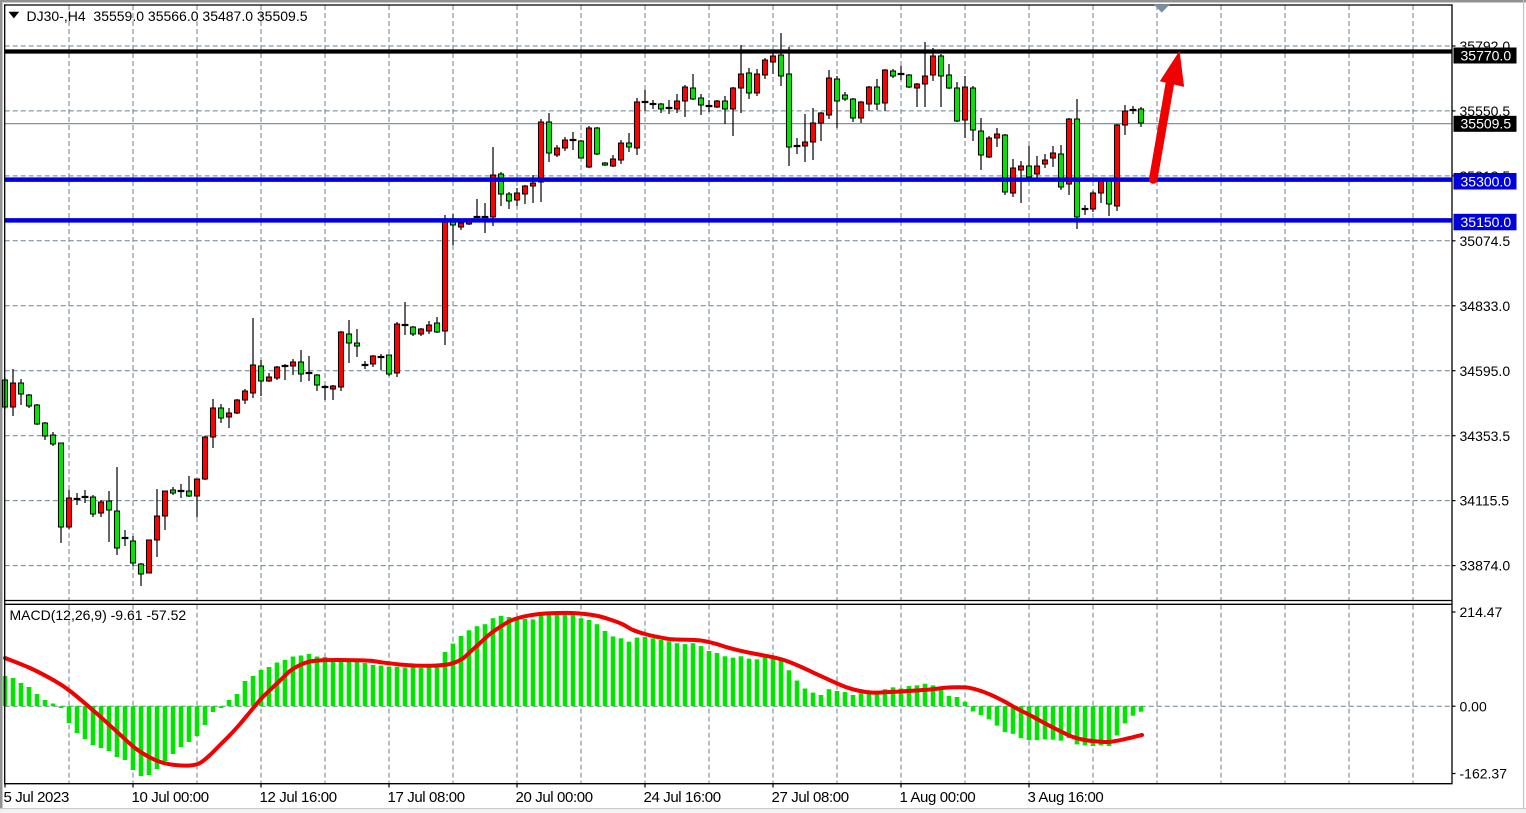  What do you see at coordinates (1486, 222) in the screenshot?
I see `svg-text: 35150.0` at bounding box center [1486, 222].